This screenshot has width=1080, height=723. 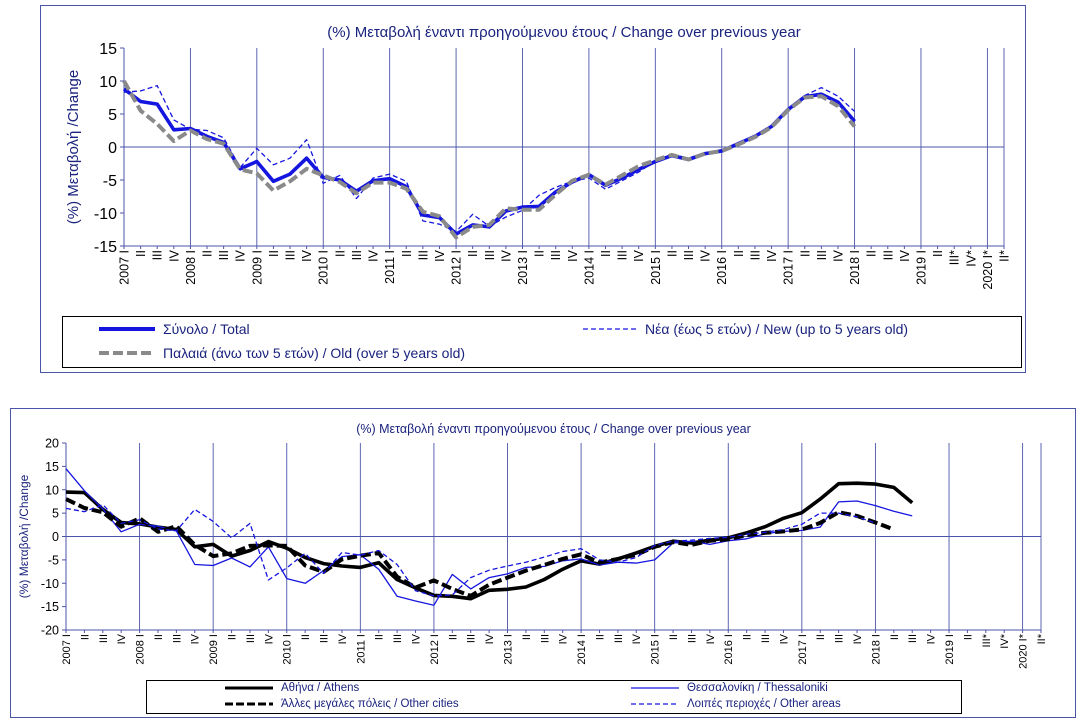 What do you see at coordinates (764, 704) in the screenshot?
I see `legend2-label-other-areas: Λοιπές περιοχές / Other areas` at bounding box center [764, 704].